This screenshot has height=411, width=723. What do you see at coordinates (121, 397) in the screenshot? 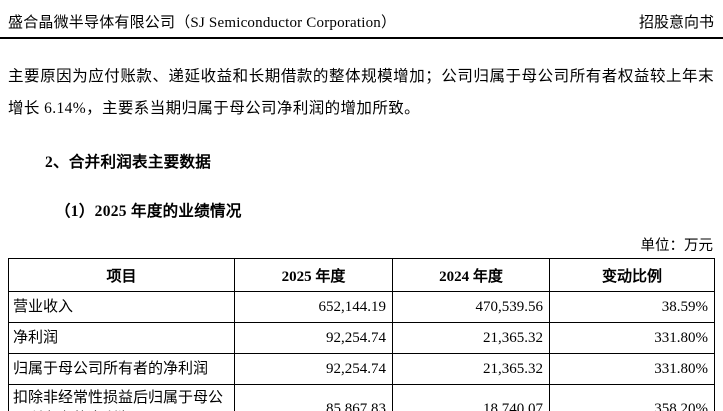
I see `item-cell: 扣除非经常性损益后归属于母公司所有者的净利润` at bounding box center [121, 397].